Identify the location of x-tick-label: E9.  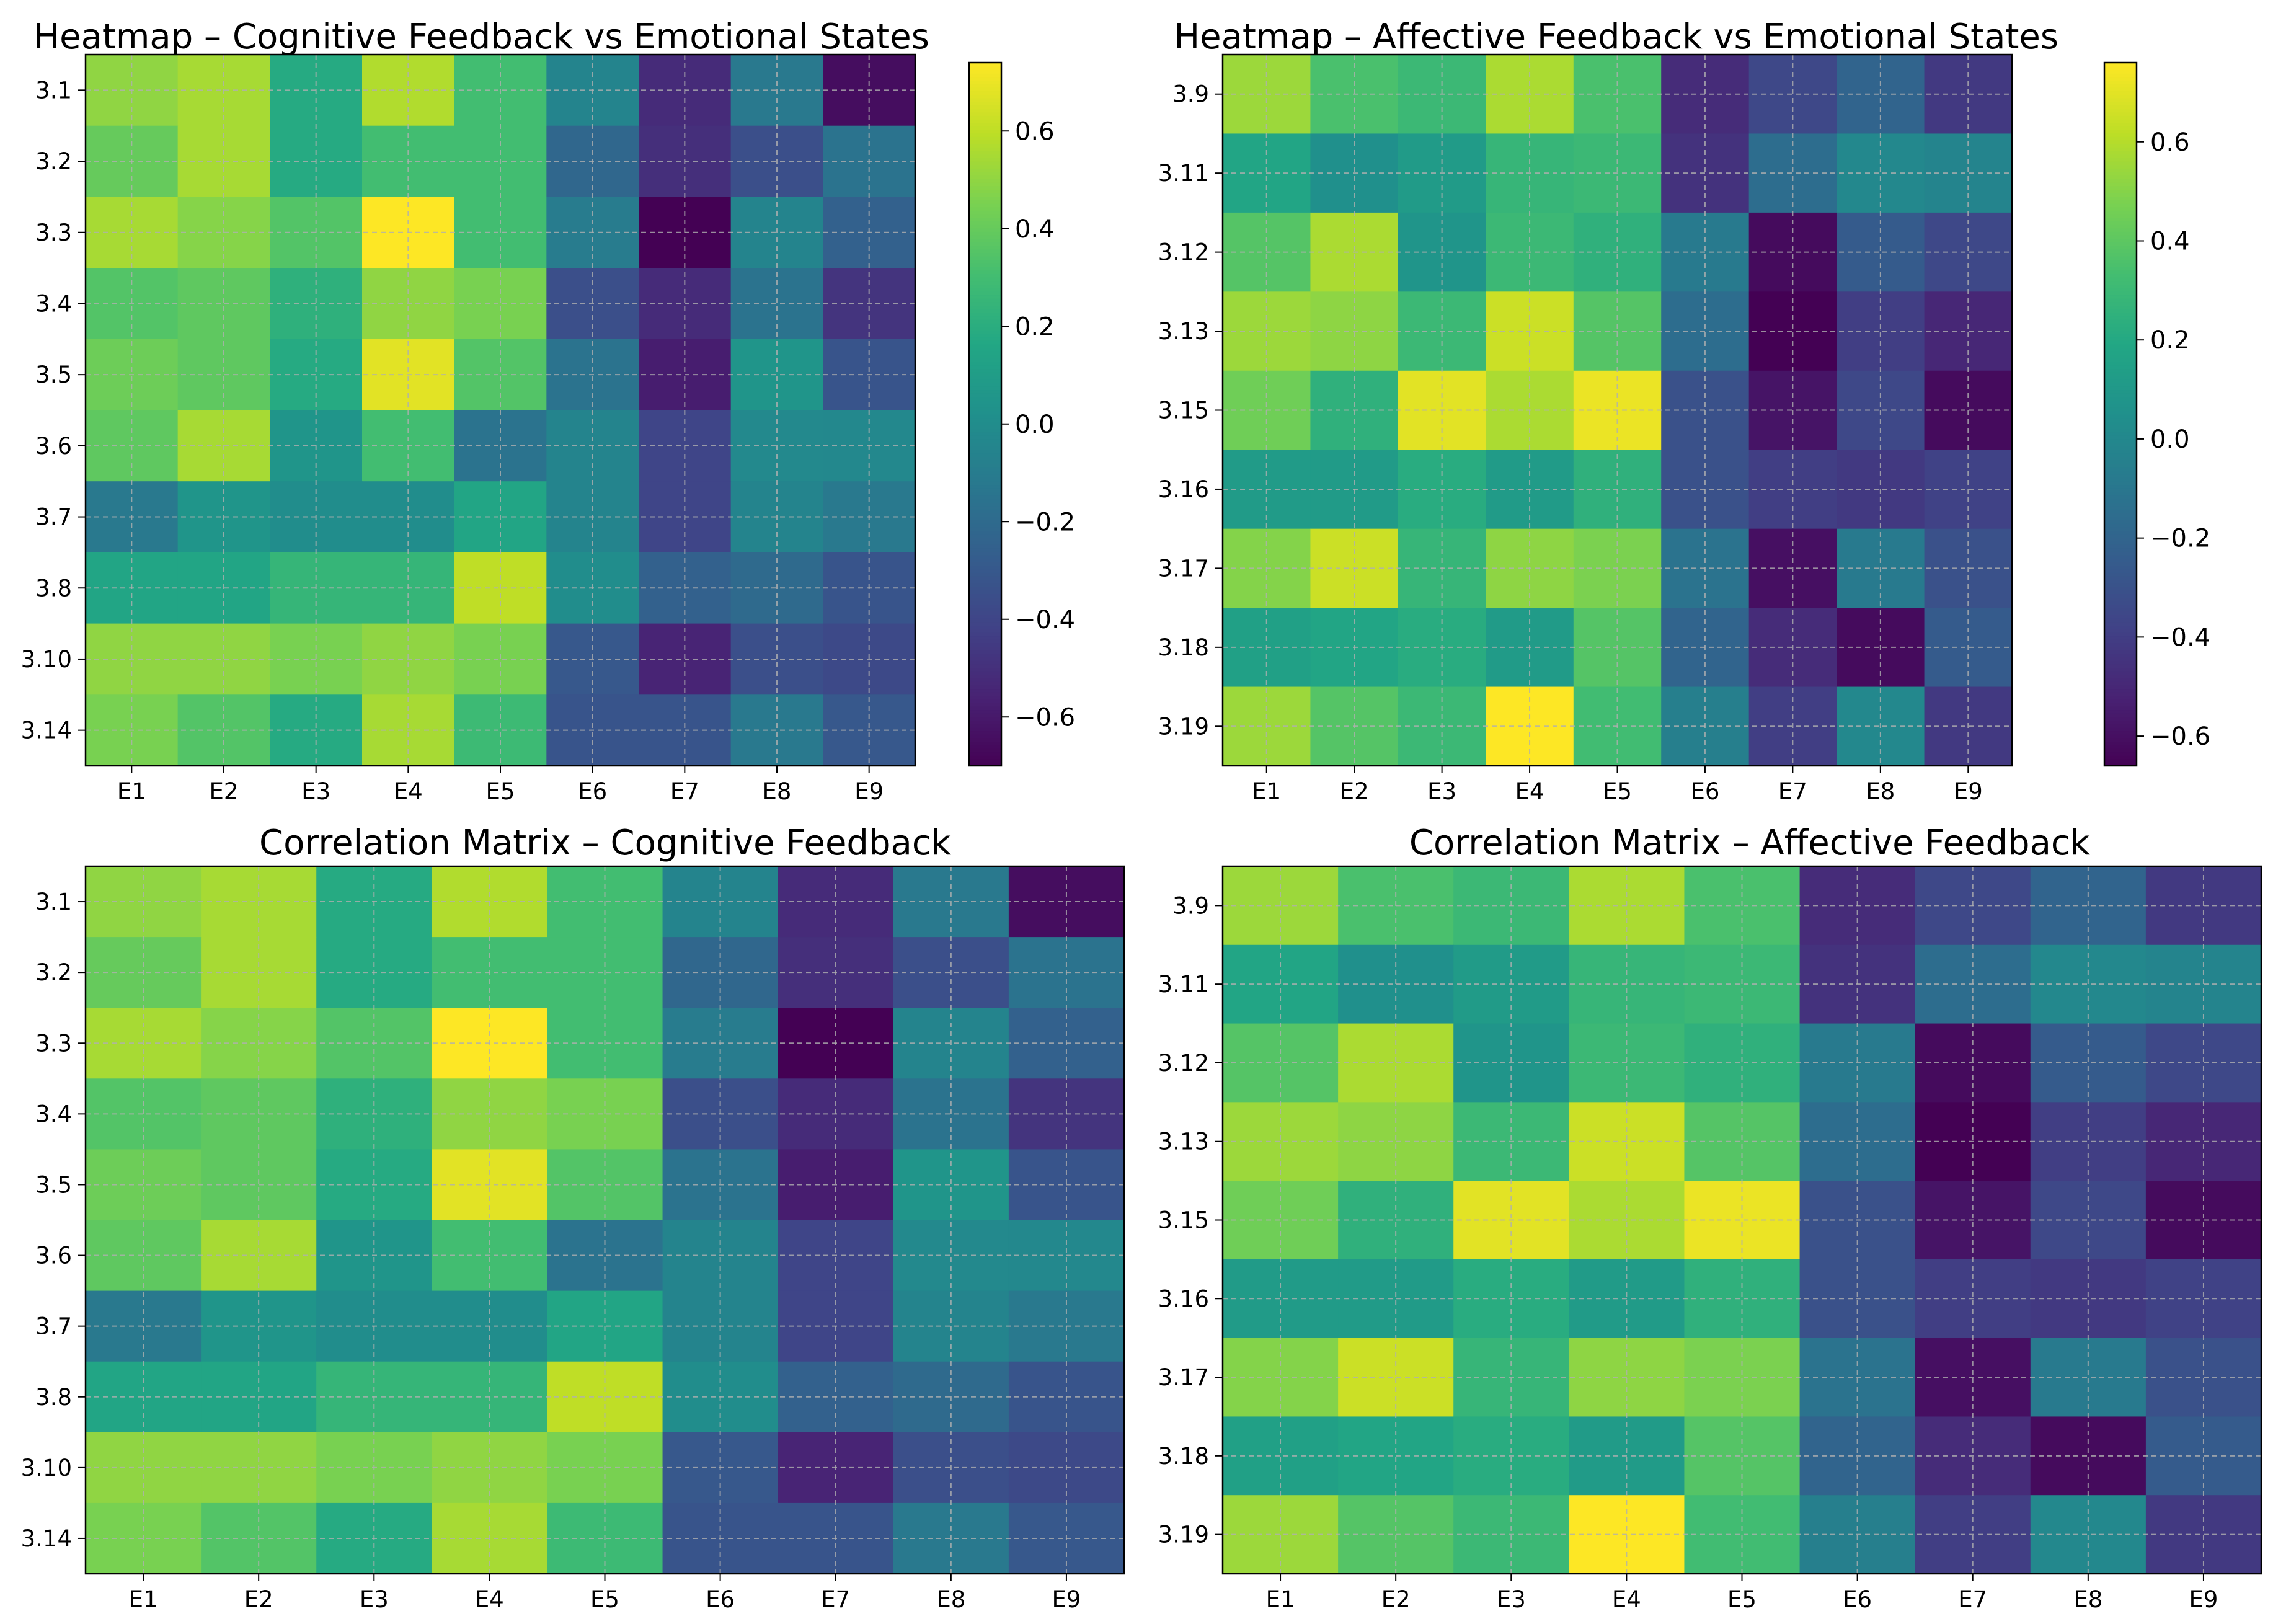
(869, 791).